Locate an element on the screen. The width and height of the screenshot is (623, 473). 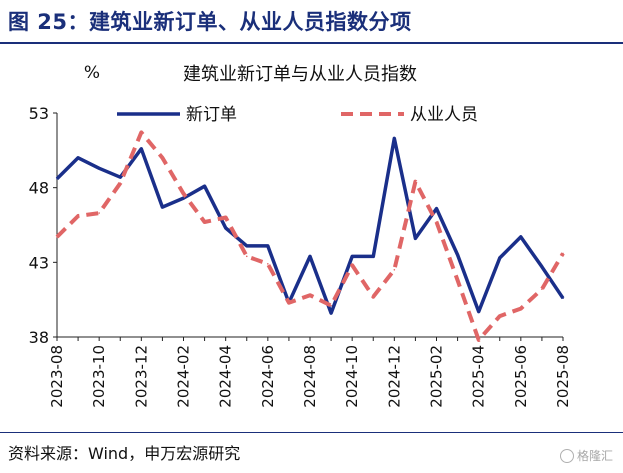
x-tick-label: 2024-10 is located at coordinates (352, 376).